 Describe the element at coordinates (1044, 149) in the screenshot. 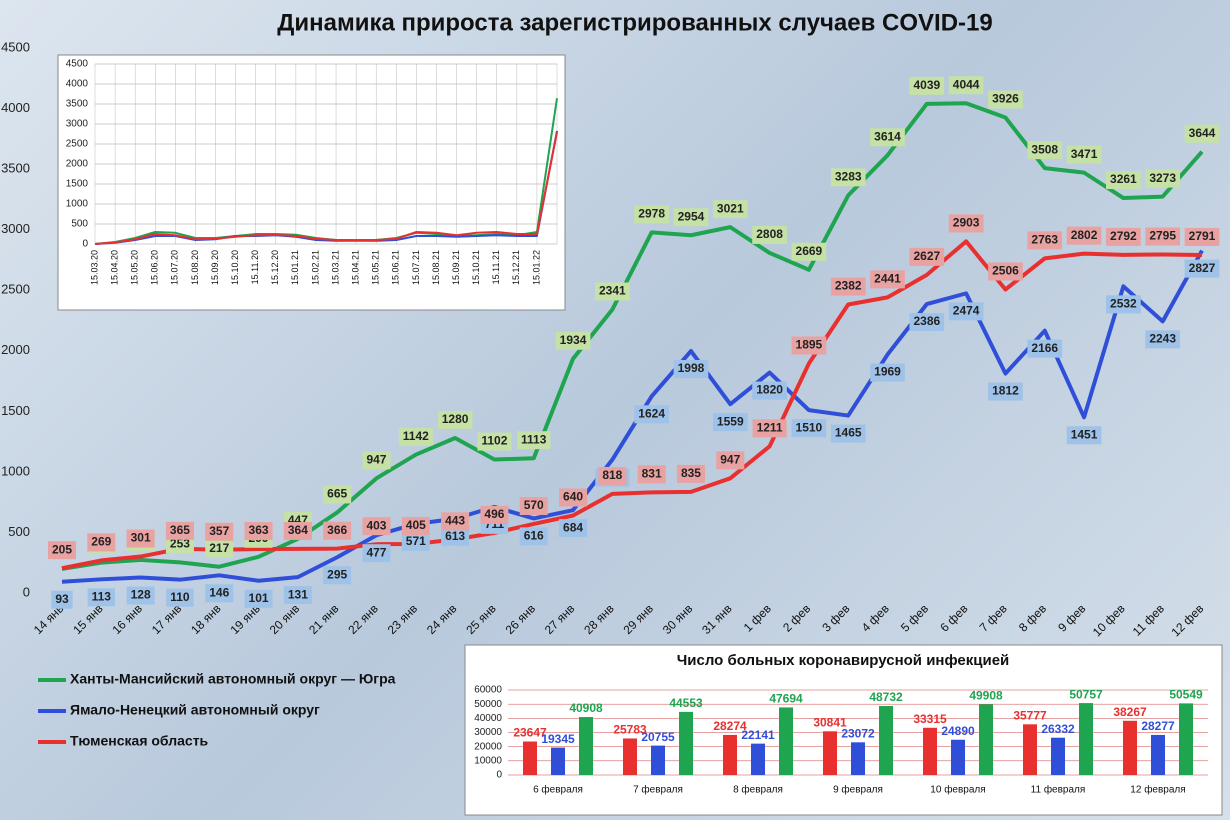

I see `data-label-text: 3508` at that location.